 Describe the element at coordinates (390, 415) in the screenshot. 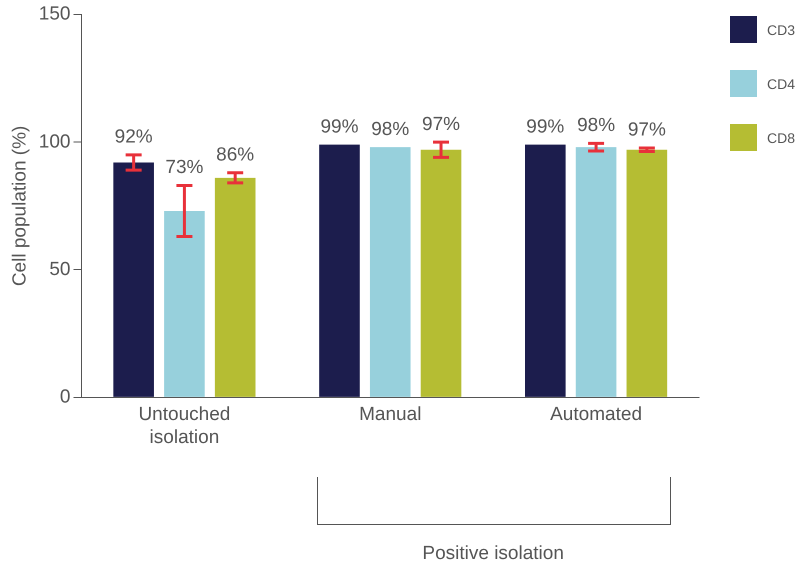

I see `x-tick-label: Manual` at that location.